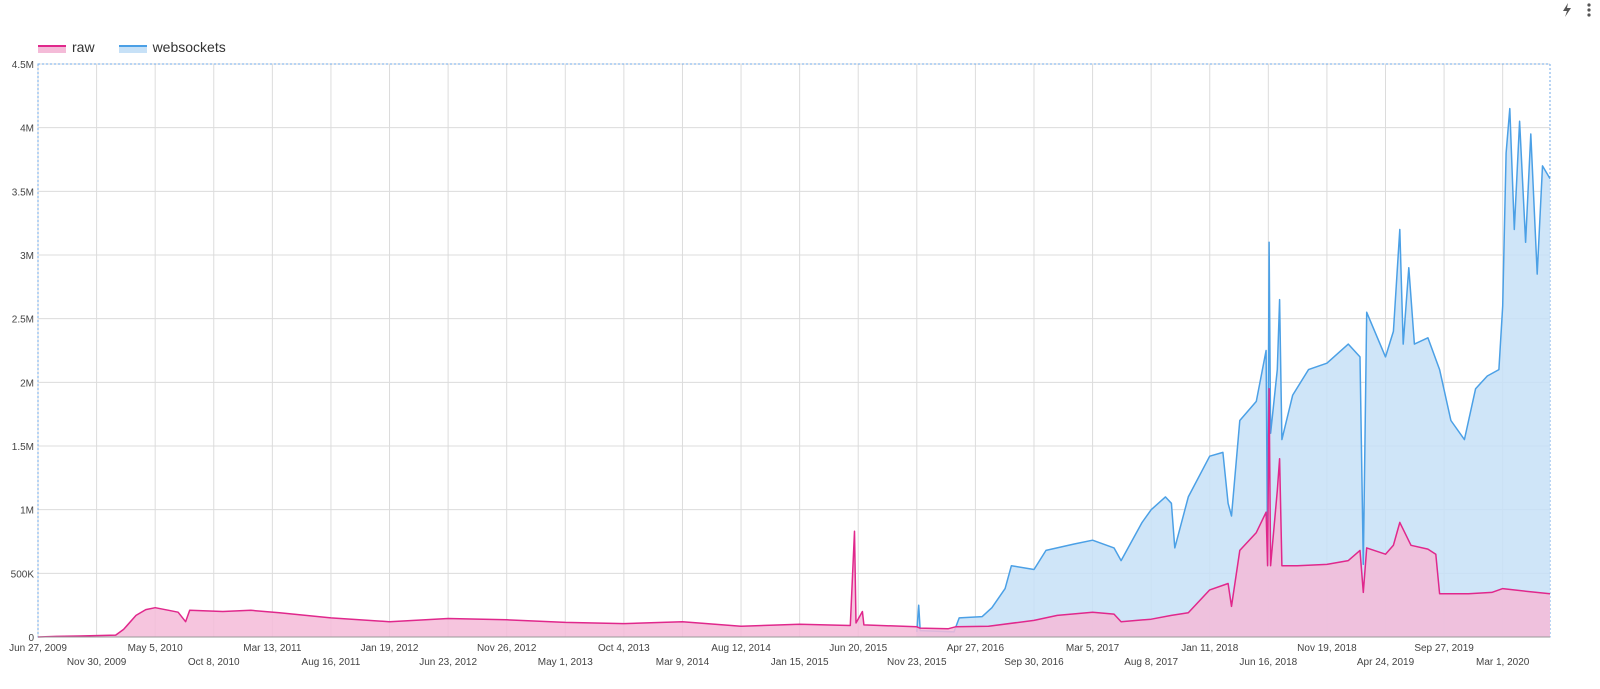  What do you see at coordinates (683, 662) in the screenshot?
I see `x-tick-label: Mar 9, 2014` at bounding box center [683, 662].